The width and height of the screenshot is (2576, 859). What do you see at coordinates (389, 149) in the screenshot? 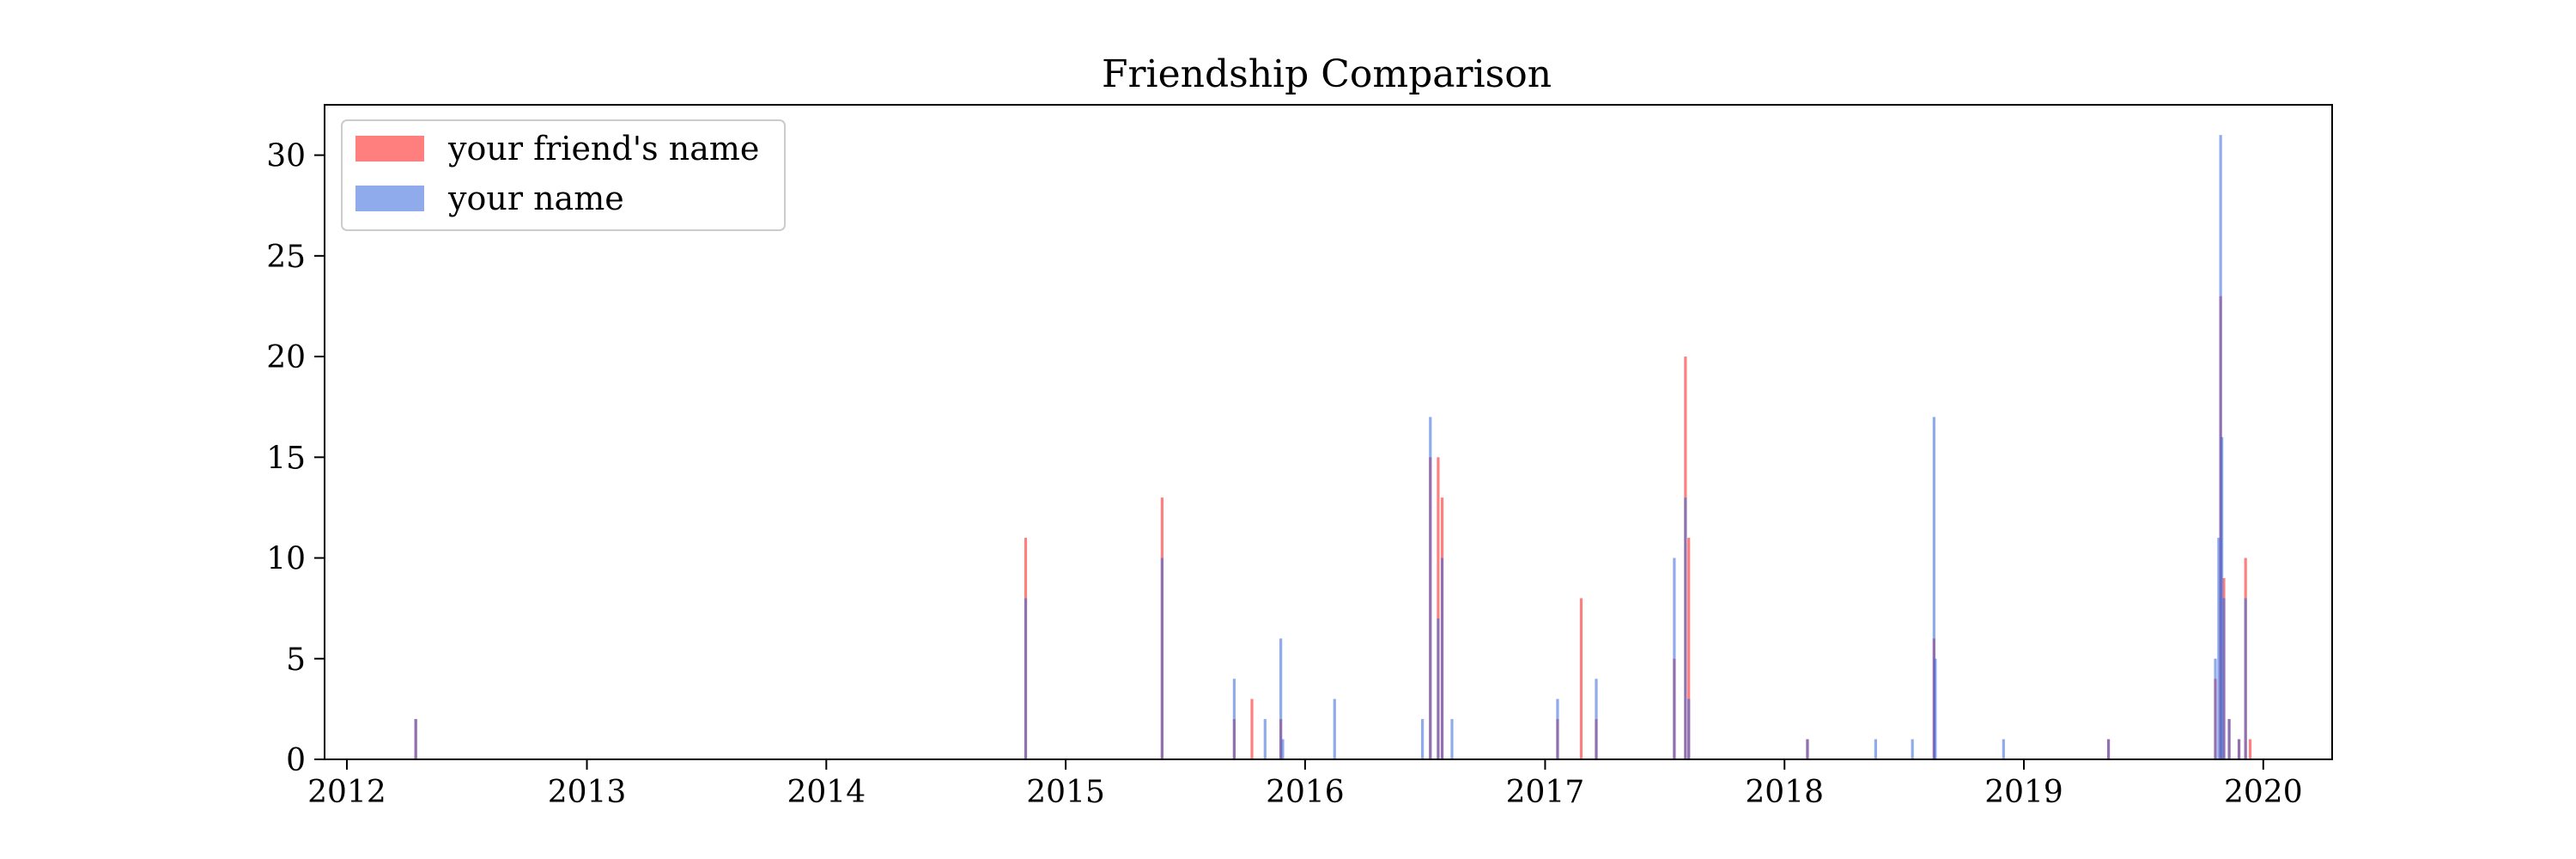
I see `legend-swatch-friend` at bounding box center [389, 149].